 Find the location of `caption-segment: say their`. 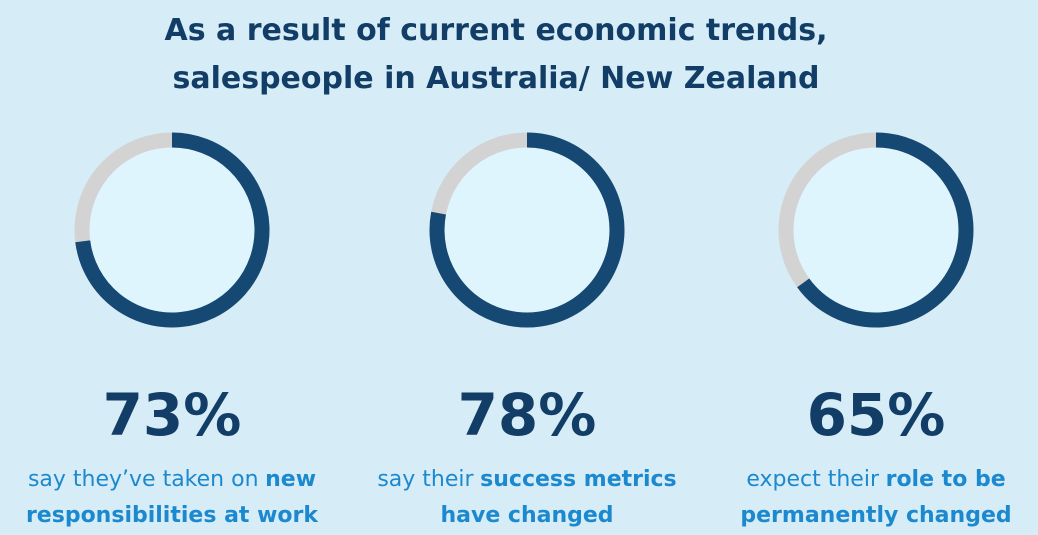

caption-segment: say their is located at coordinates (425, 479).